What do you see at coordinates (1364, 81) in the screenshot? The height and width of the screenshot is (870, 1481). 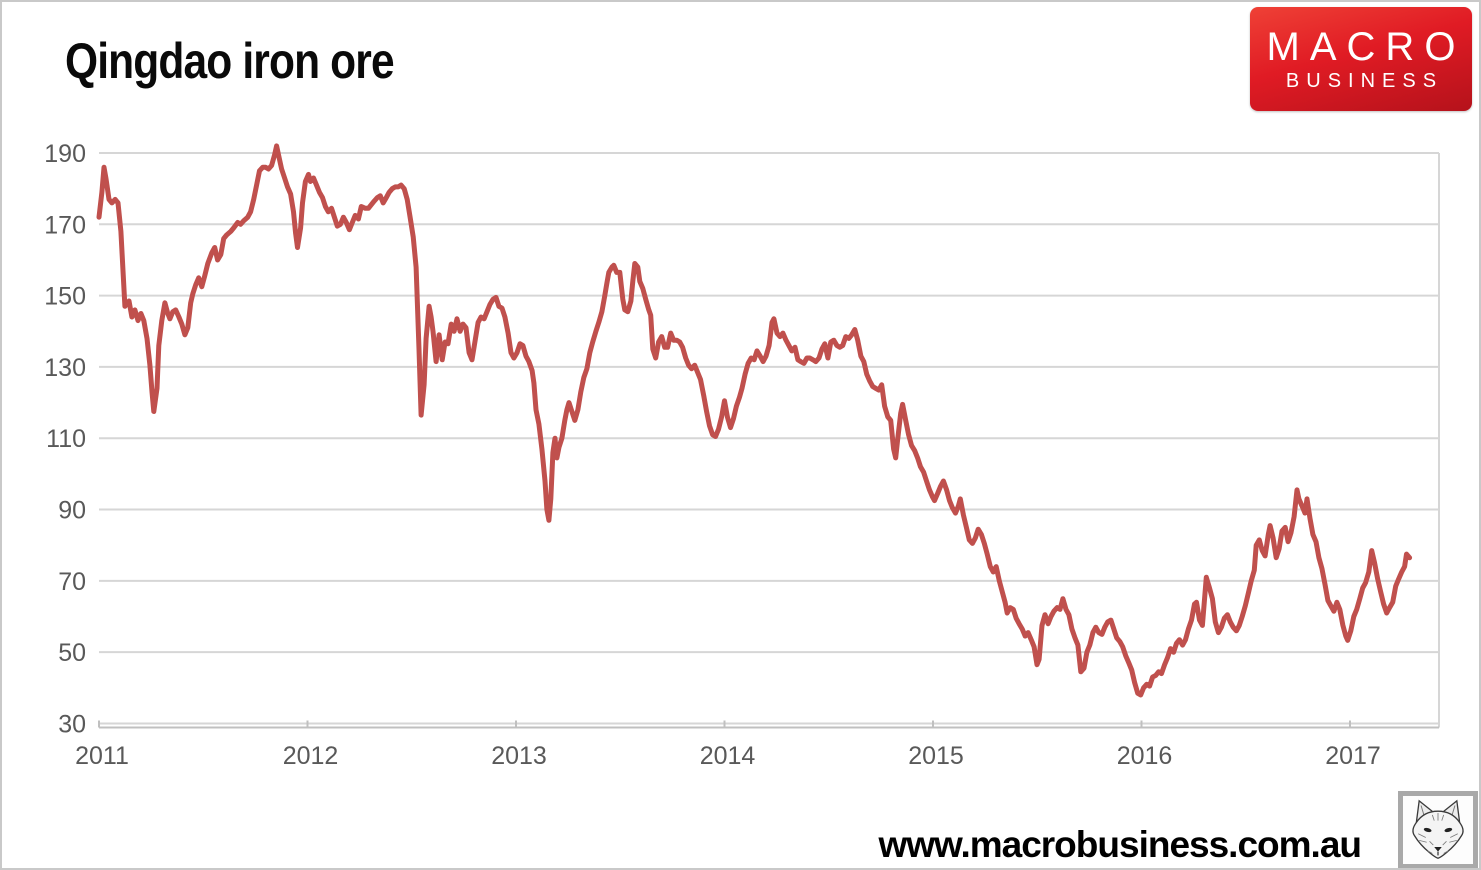 I see `logo-text-business: BUSINESS` at bounding box center [1364, 81].